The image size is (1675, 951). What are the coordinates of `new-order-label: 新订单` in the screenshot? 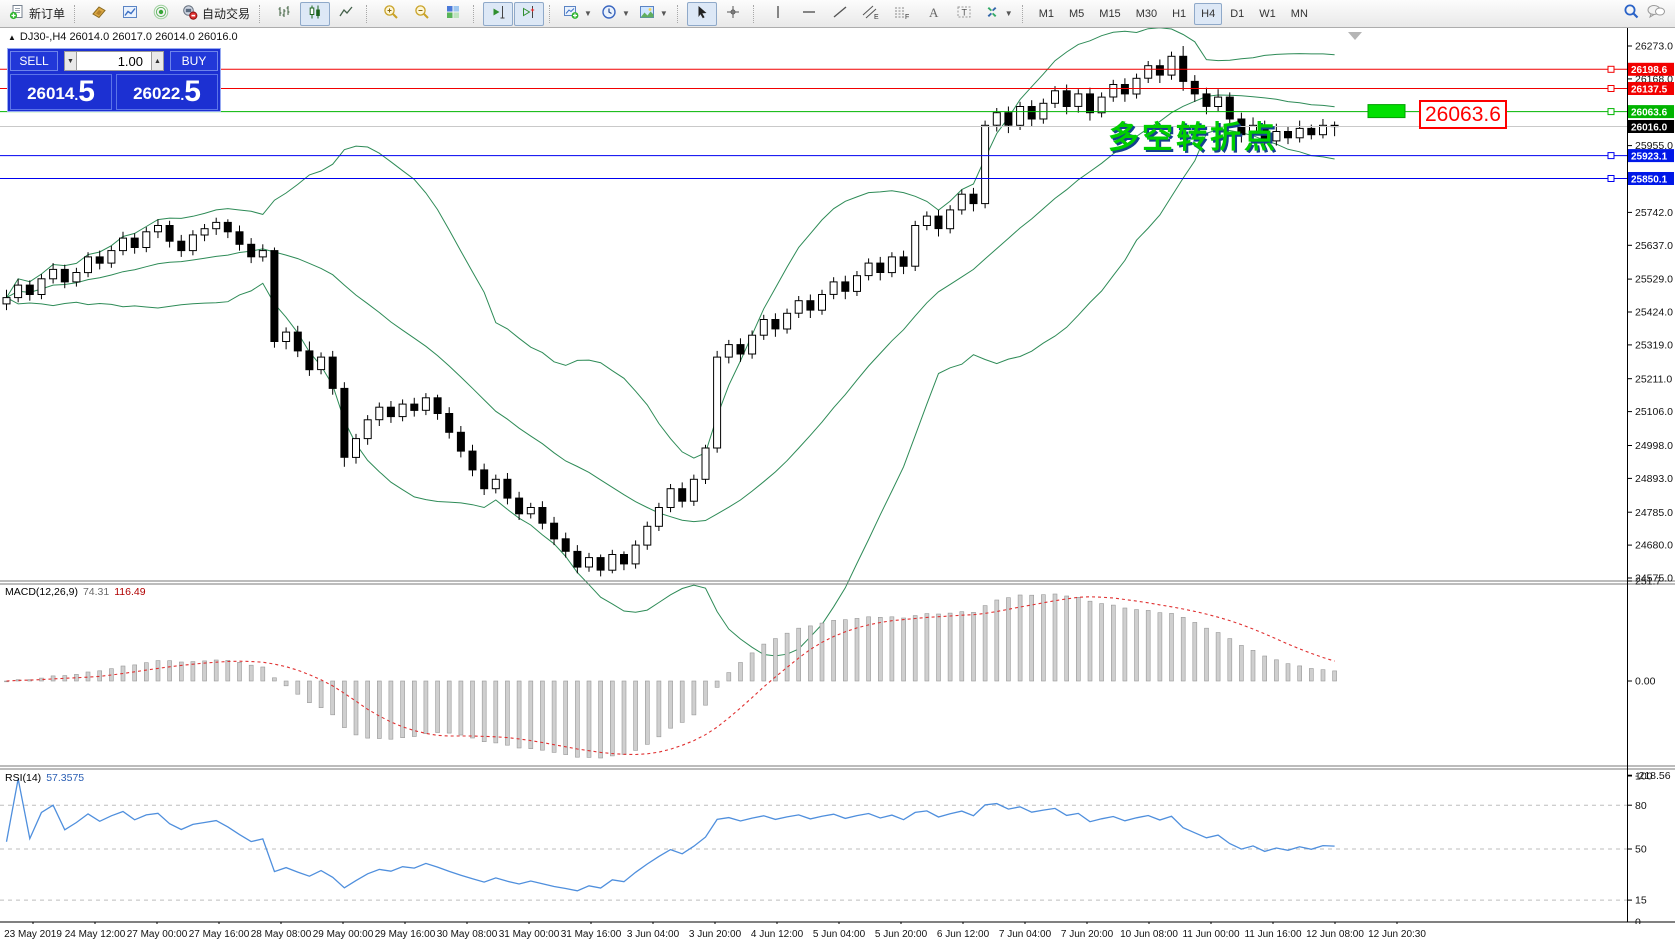 It's located at (47, 14).